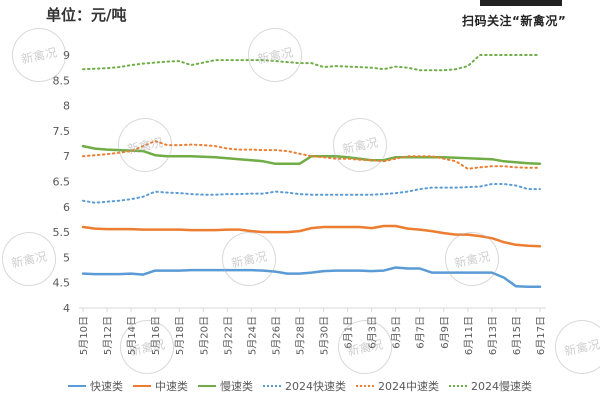  Describe the element at coordinates (493, 335) in the screenshot. I see `x-tick-label: 6月13日` at that location.